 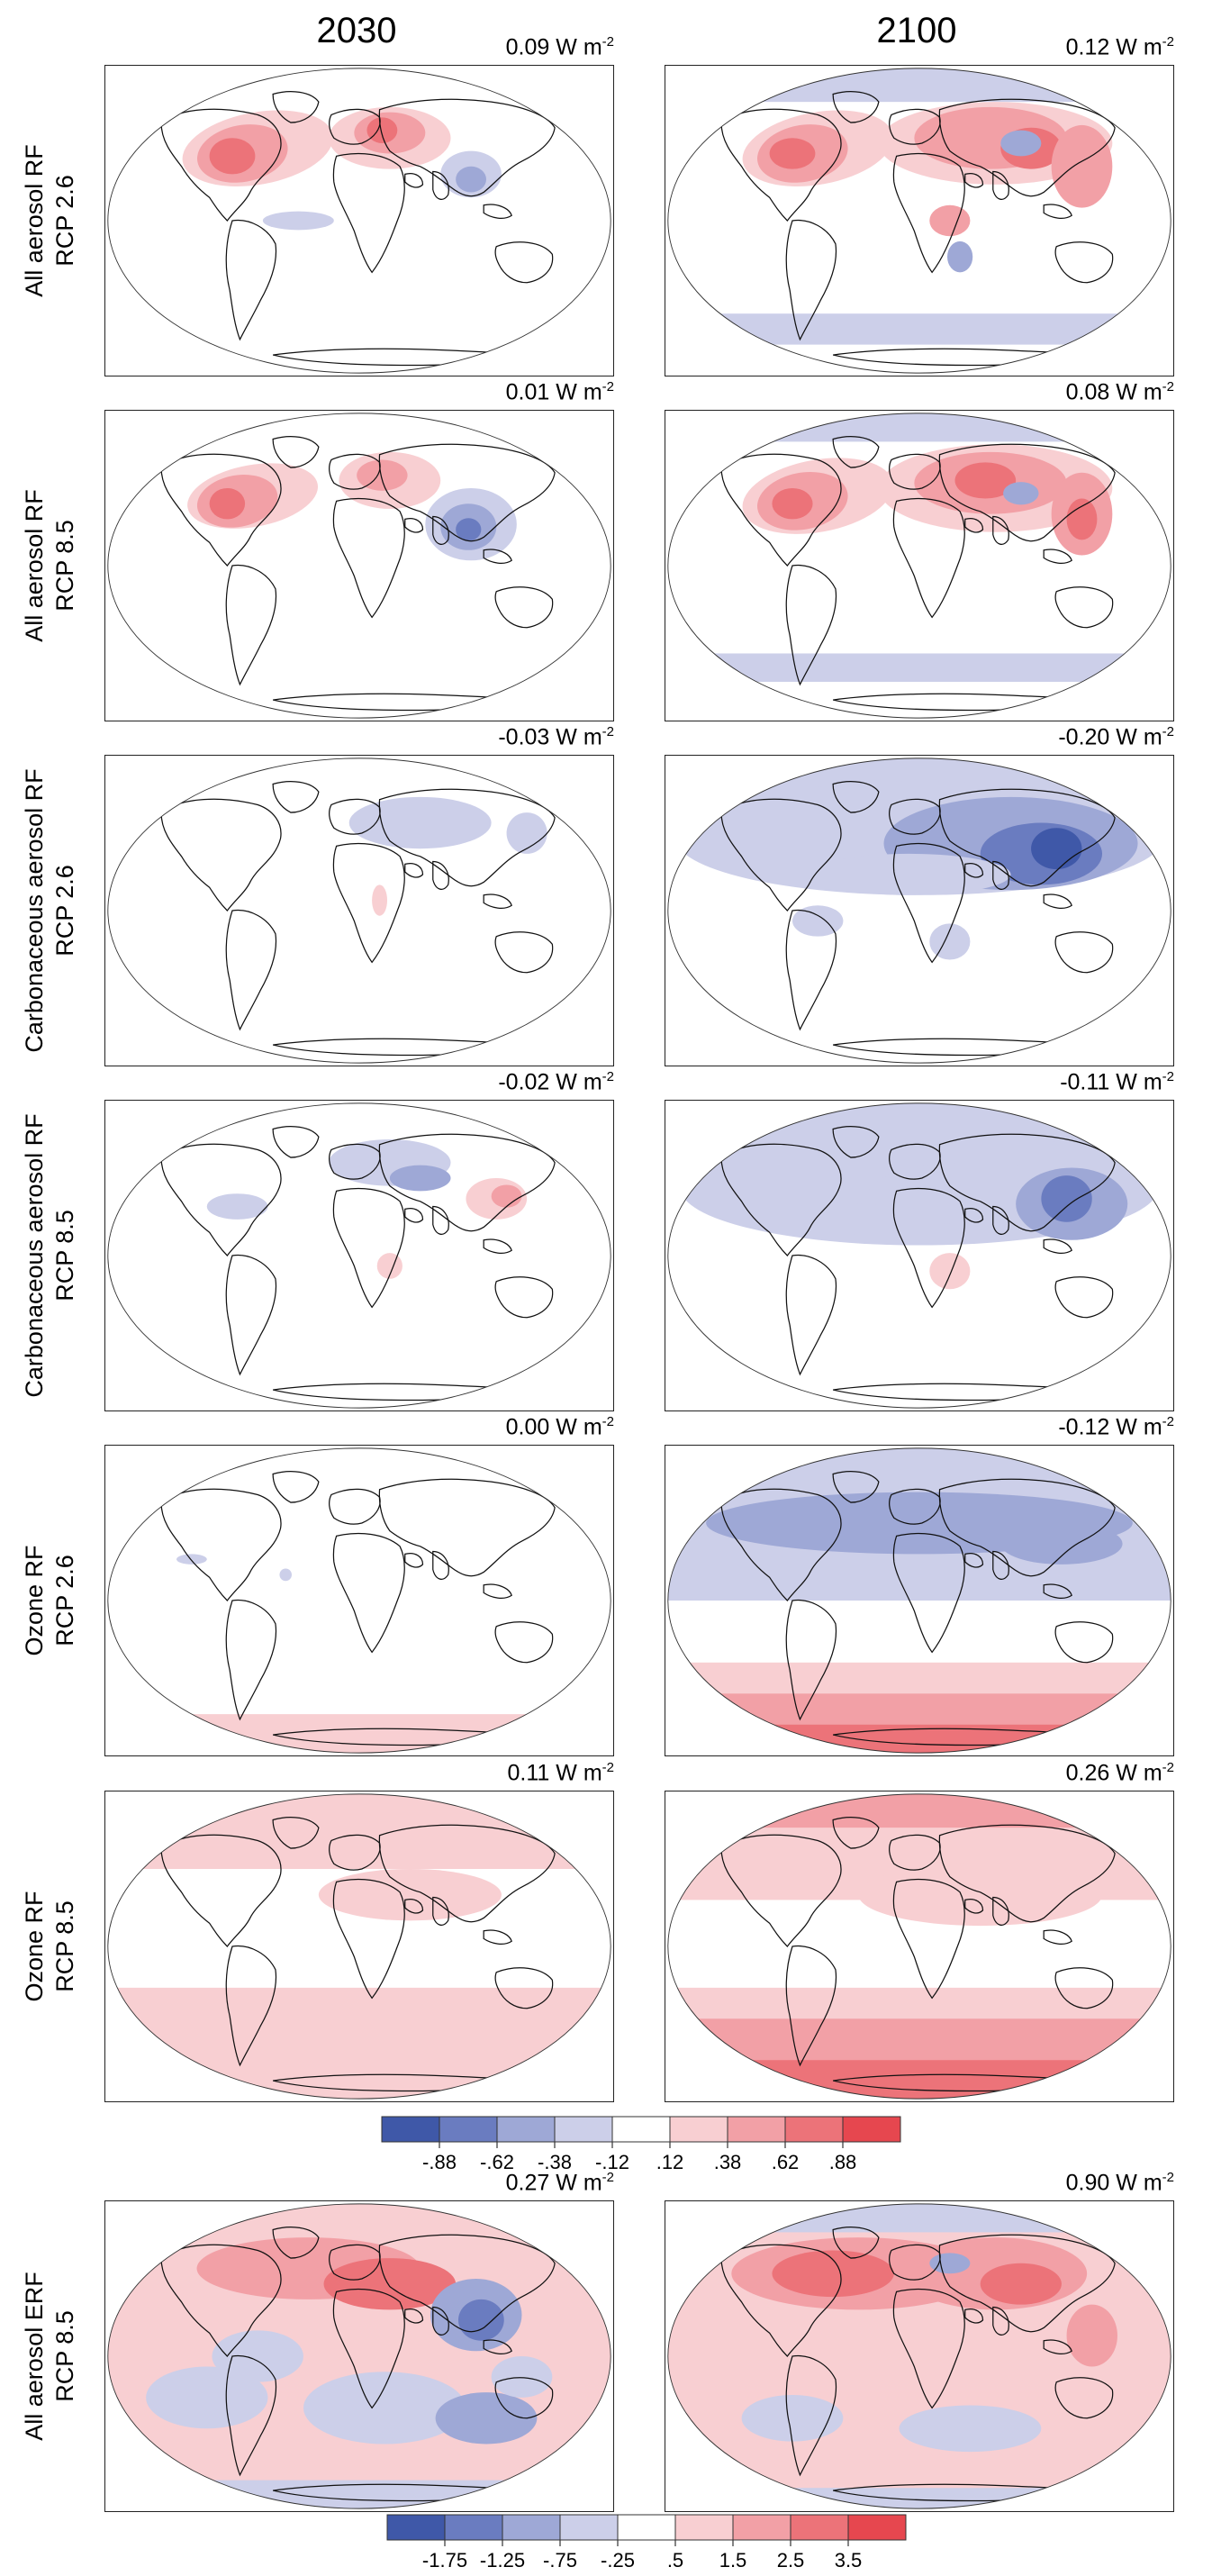 I want to click on colorbar-tick-label: .12, so click(x=670, y=2162).